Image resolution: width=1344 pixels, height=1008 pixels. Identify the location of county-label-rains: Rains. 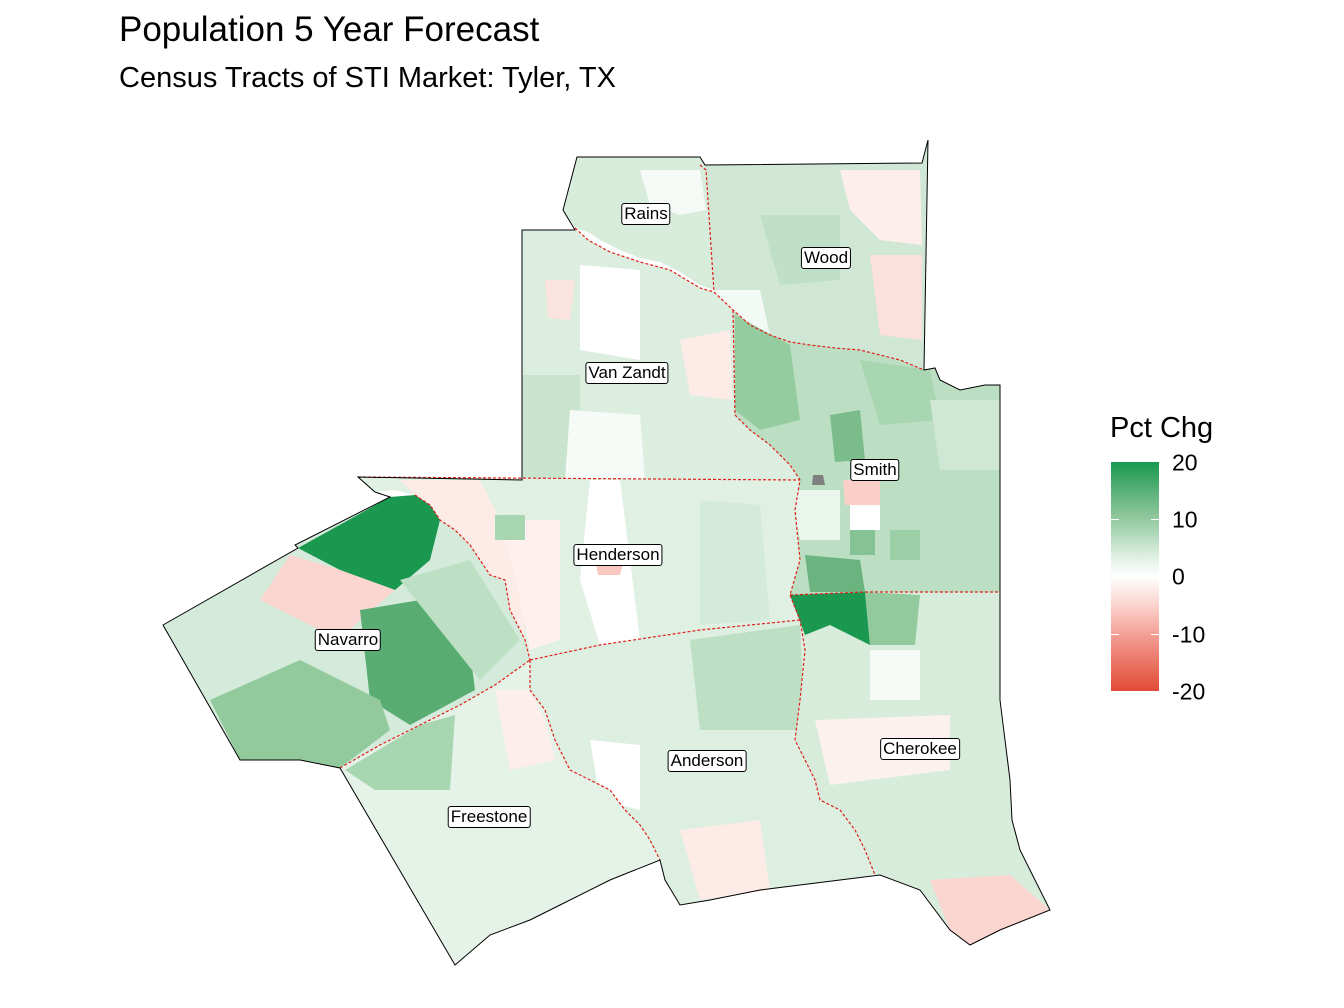
(646, 214).